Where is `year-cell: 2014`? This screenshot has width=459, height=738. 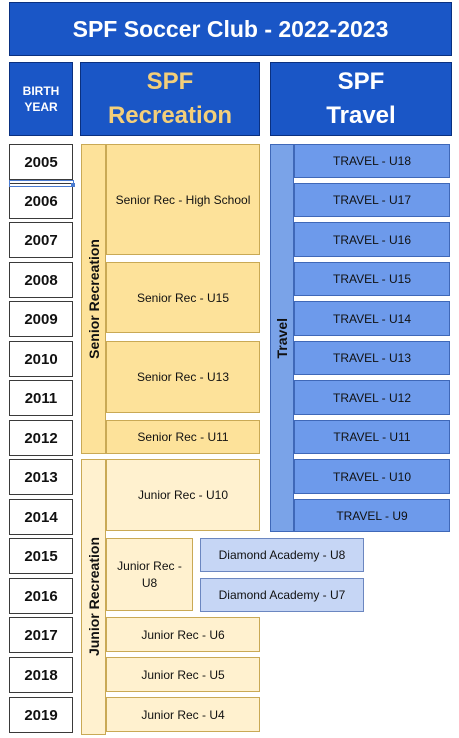 year-cell: 2014 is located at coordinates (41, 517).